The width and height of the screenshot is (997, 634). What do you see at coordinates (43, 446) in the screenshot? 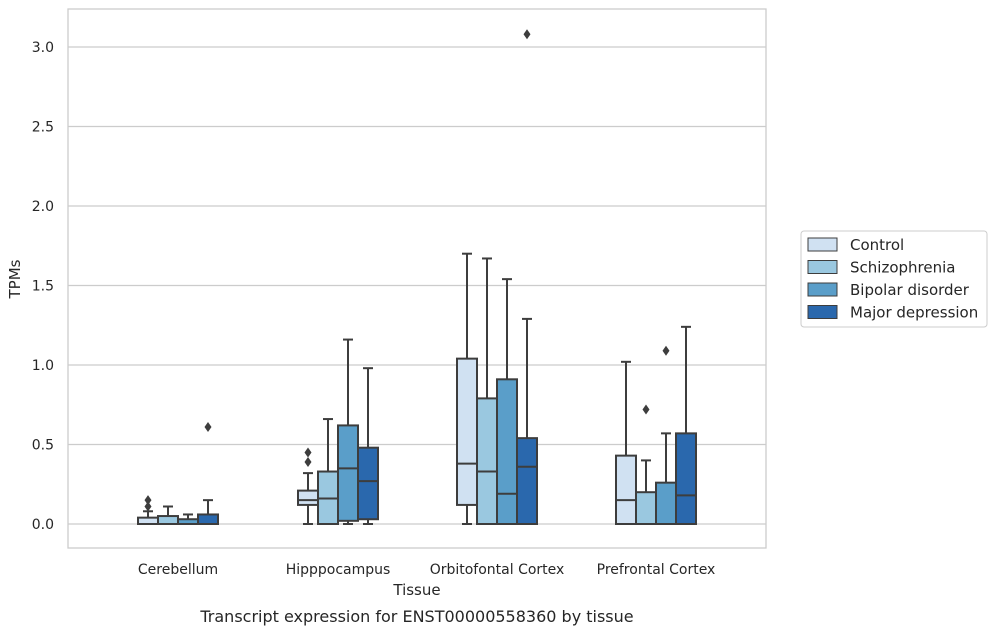
I see `y-tick-label: 0.5` at bounding box center [43, 446].